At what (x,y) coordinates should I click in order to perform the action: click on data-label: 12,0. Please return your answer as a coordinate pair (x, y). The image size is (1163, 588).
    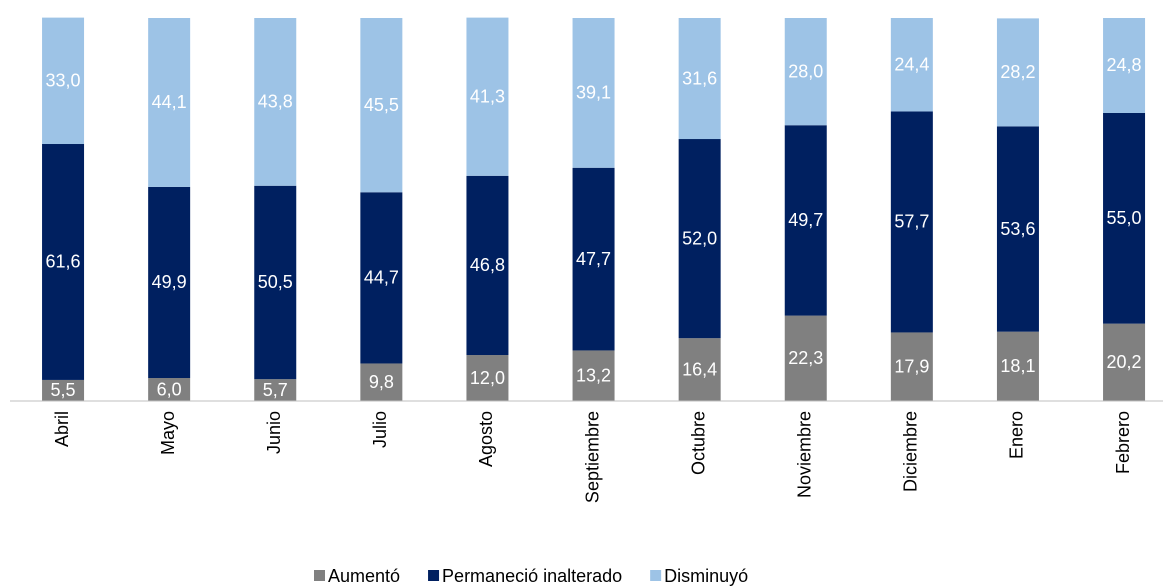
    Looking at the image, I should click on (487, 378).